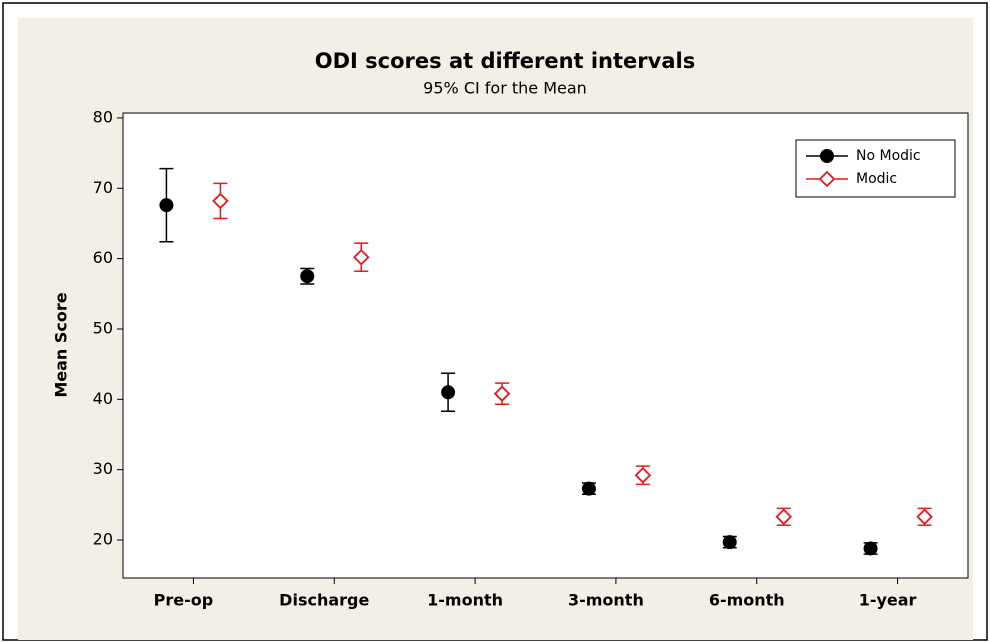 This screenshot has width=990, height=643. I want to click on x-tick-label: 1-year, so click(888, 600).